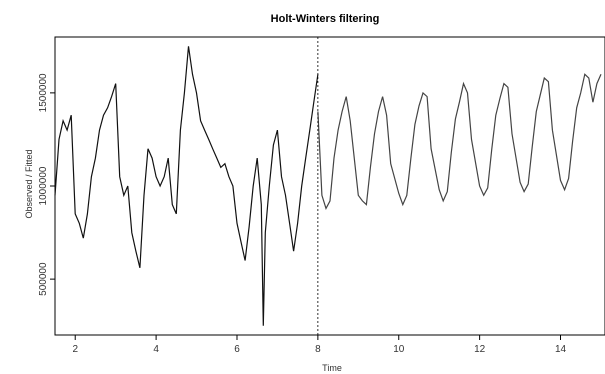  Describe the element at coordinates (43, 92) in the screenshot. I see `y-tick-label: 1500000` at that location.